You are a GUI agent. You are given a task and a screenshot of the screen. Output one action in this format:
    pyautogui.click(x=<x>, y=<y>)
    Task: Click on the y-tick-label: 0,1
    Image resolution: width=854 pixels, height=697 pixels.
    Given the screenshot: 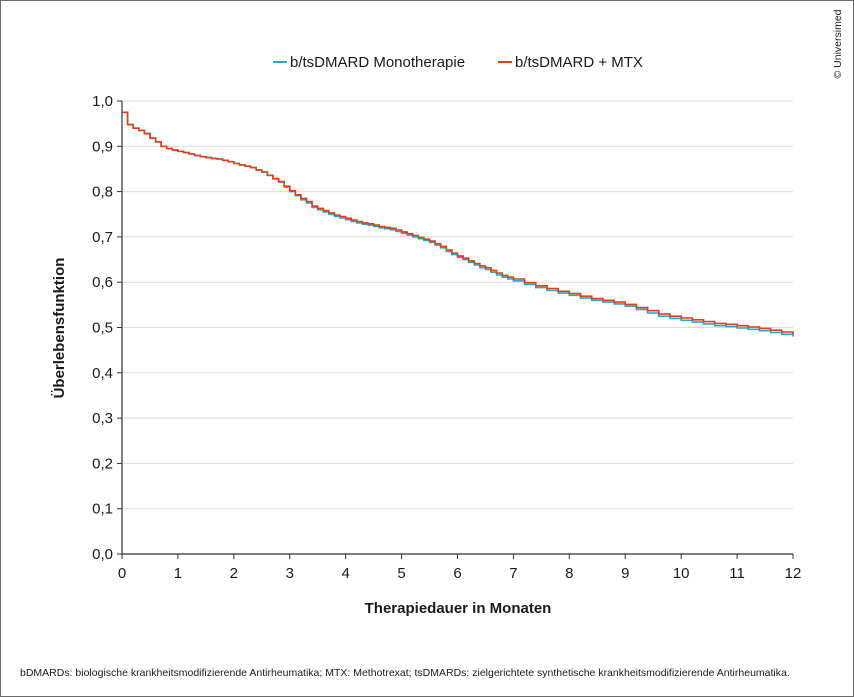 What is the action you would take?
    pyautogui.click(x=102, y=509)
    